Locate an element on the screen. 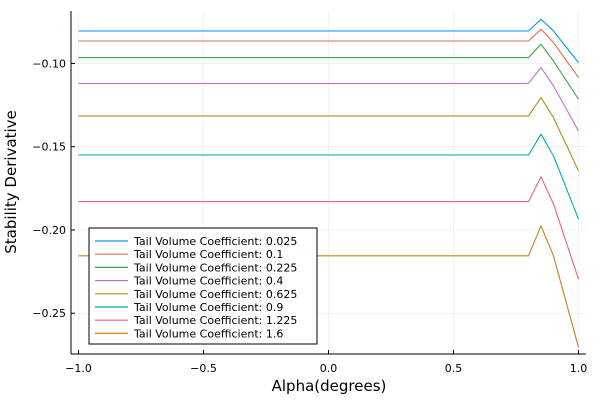 This screenshot has width=600, height=404. legend-label: Tail Volume Coefficient: 1.6 is located at coordinates (208, 333).